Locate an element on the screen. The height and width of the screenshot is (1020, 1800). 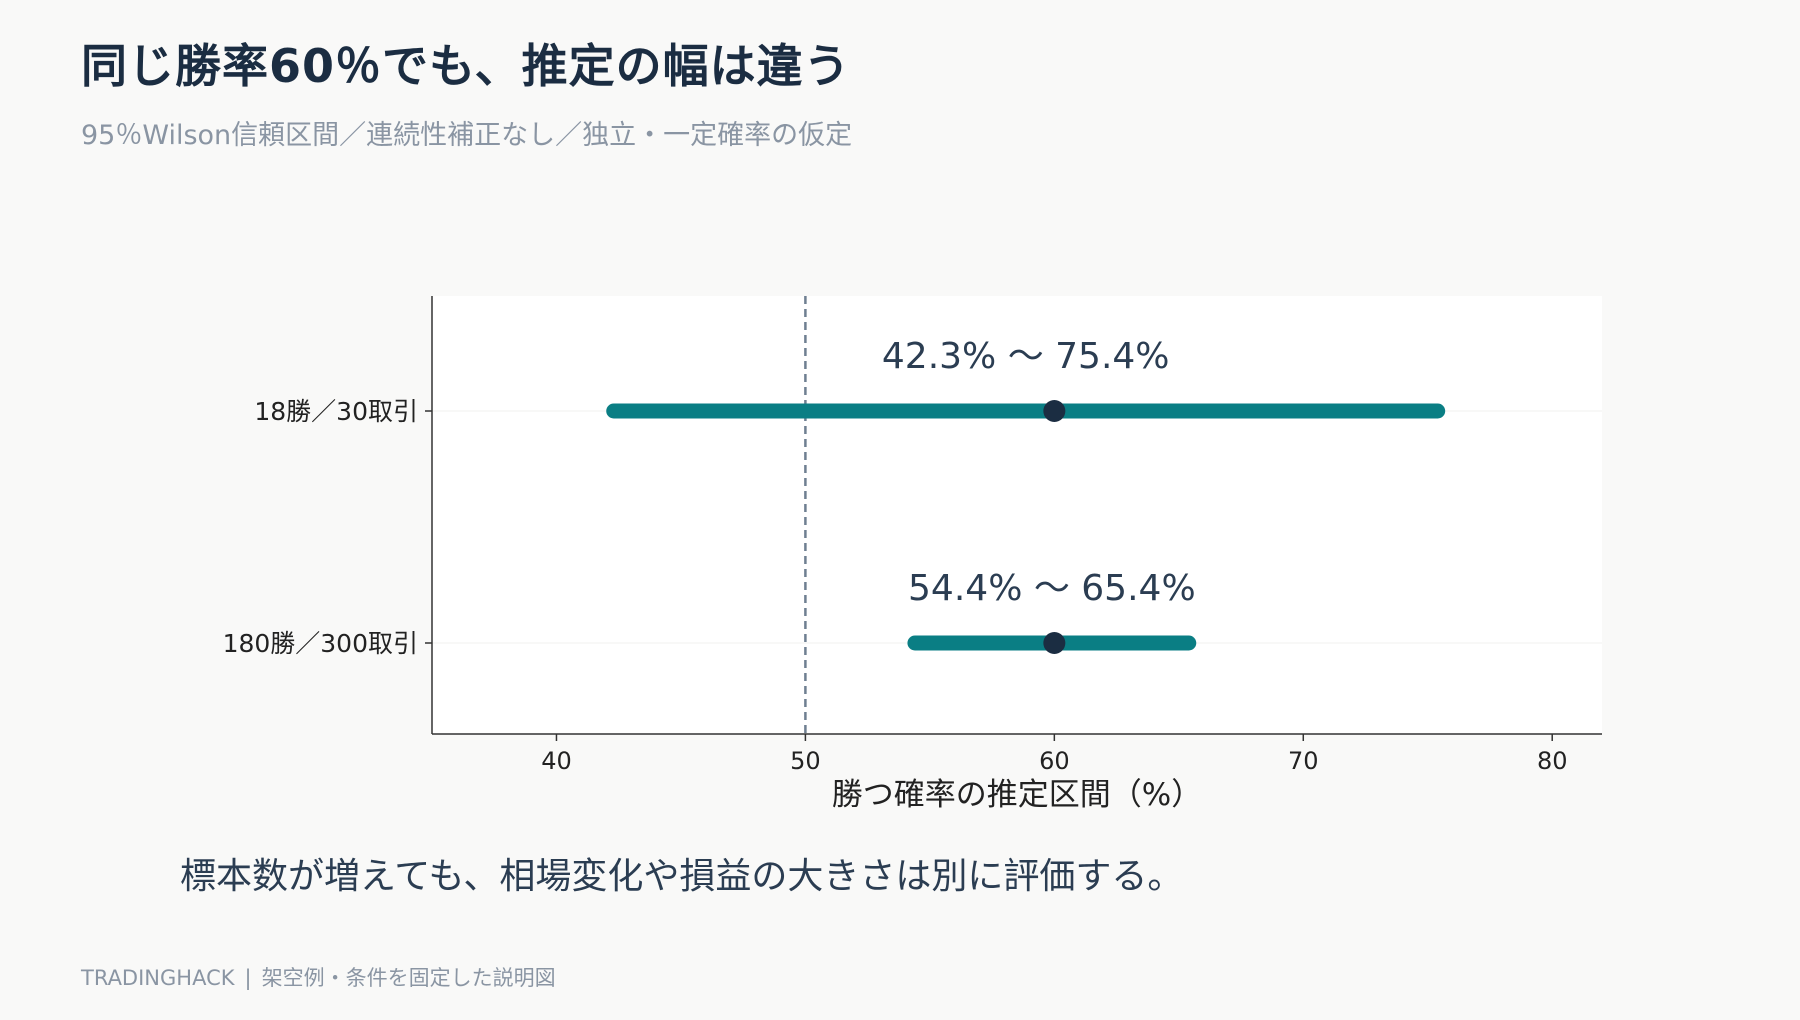
footer-brand: TRADINGHACK is located at coordinates (158, 978).